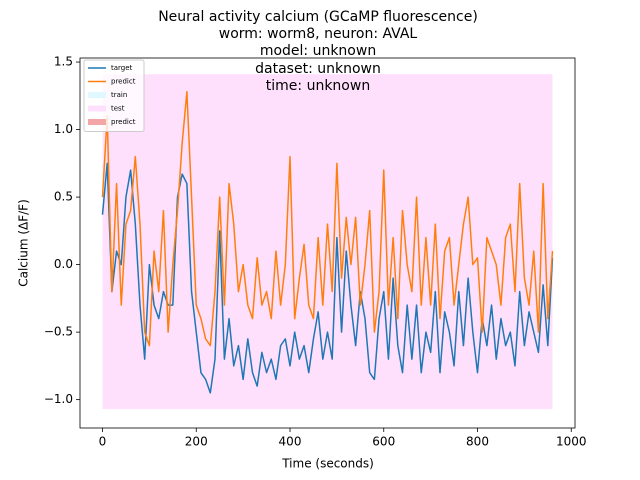 Image resolution: width=640 pixels, height=480 pixels. What do you see at coordinates (63, 129) in the screenshot?
I see `y-tick-label: 1.0` at bounding box center [63, 129].